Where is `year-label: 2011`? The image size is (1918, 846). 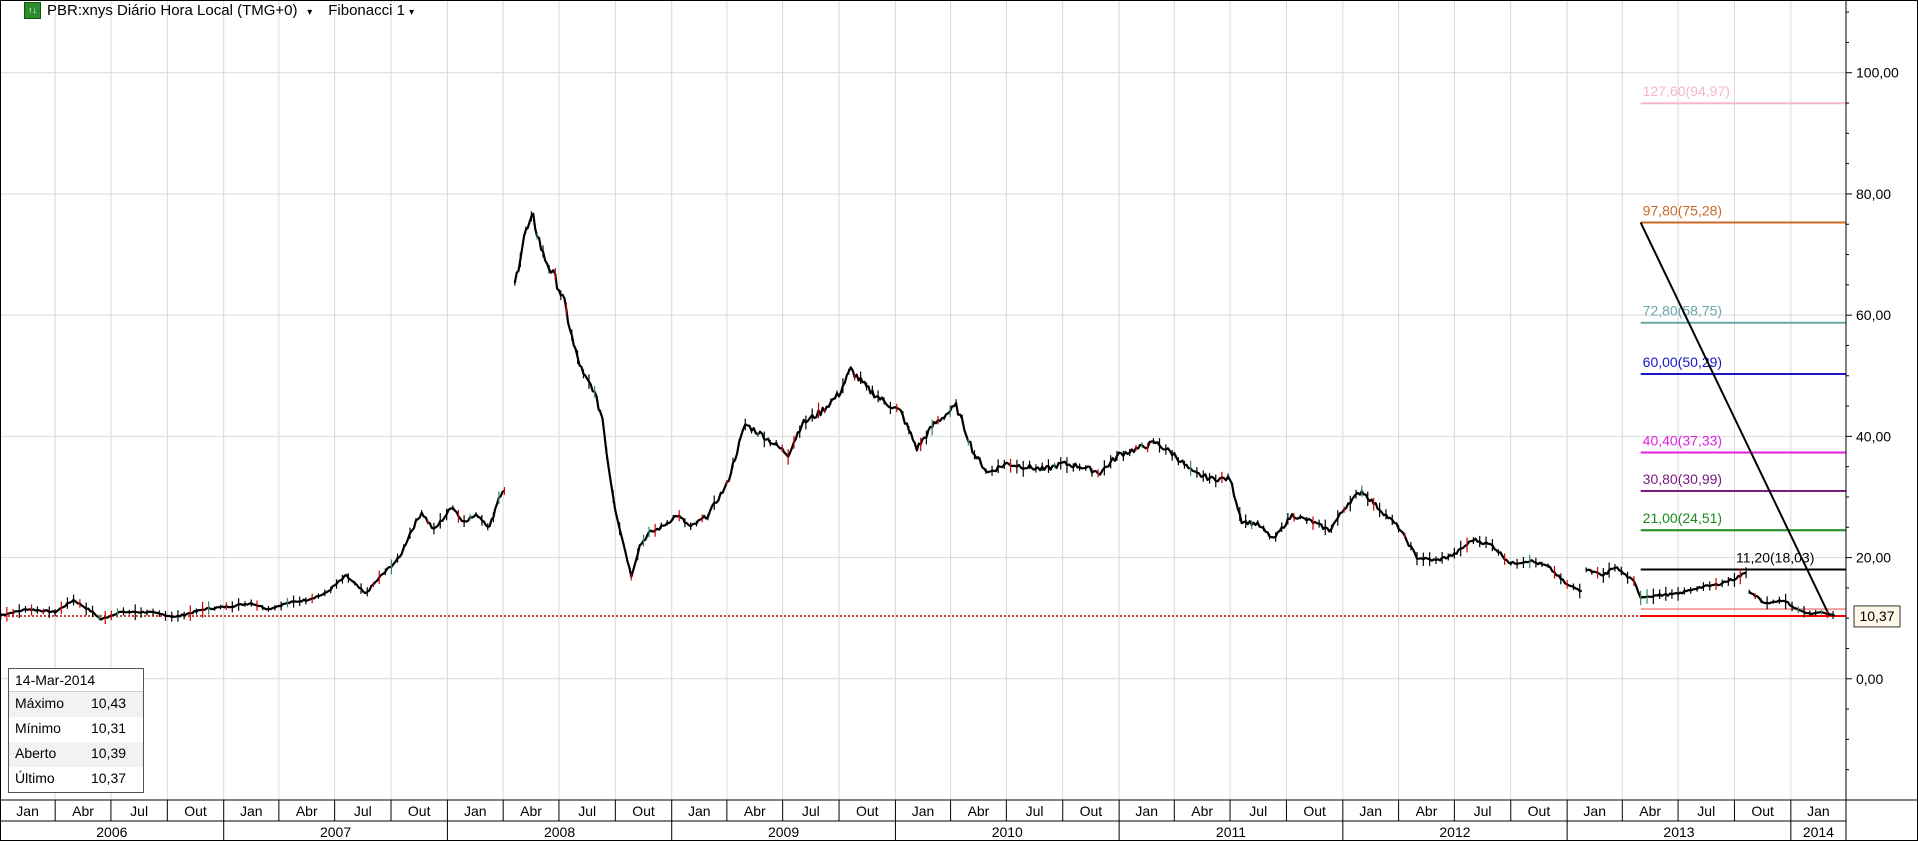 year-label: 2011 is located at coordinates (1231, 832).